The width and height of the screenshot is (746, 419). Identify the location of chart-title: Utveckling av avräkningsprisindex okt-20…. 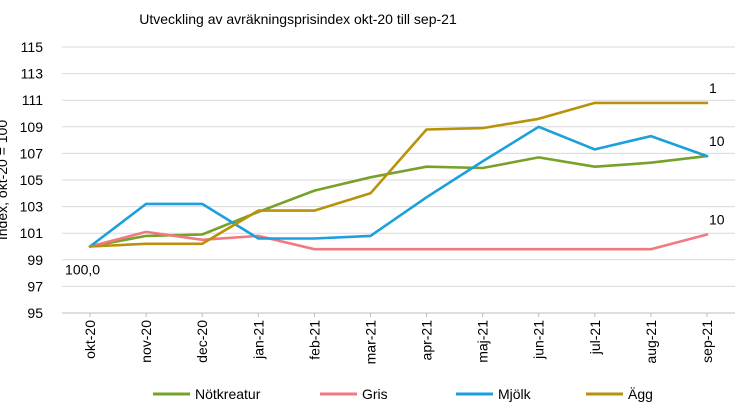
(298, 19).